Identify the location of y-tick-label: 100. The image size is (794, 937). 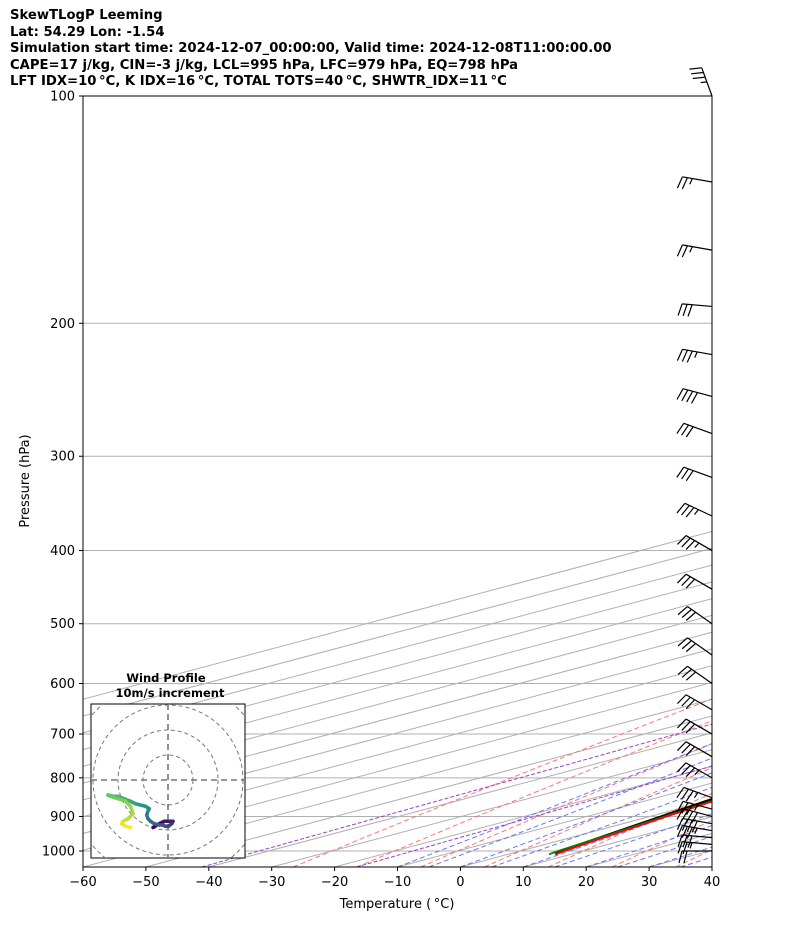
(62, 97).